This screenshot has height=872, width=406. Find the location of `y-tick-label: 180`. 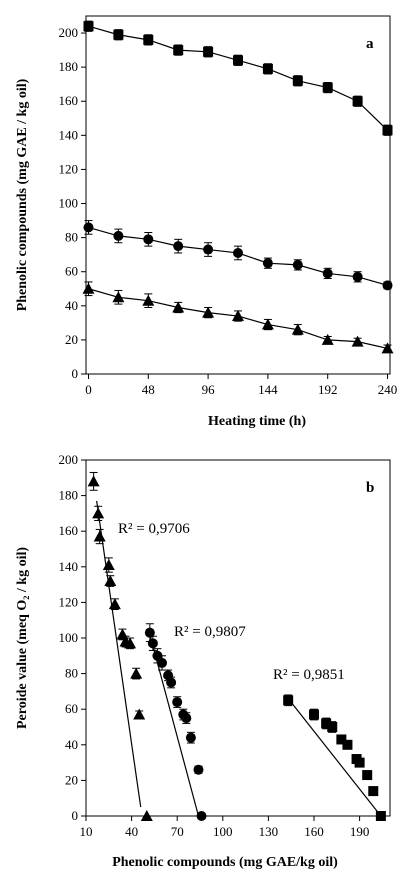

y-tick-label: 180 is located at coordinates (69, 495).